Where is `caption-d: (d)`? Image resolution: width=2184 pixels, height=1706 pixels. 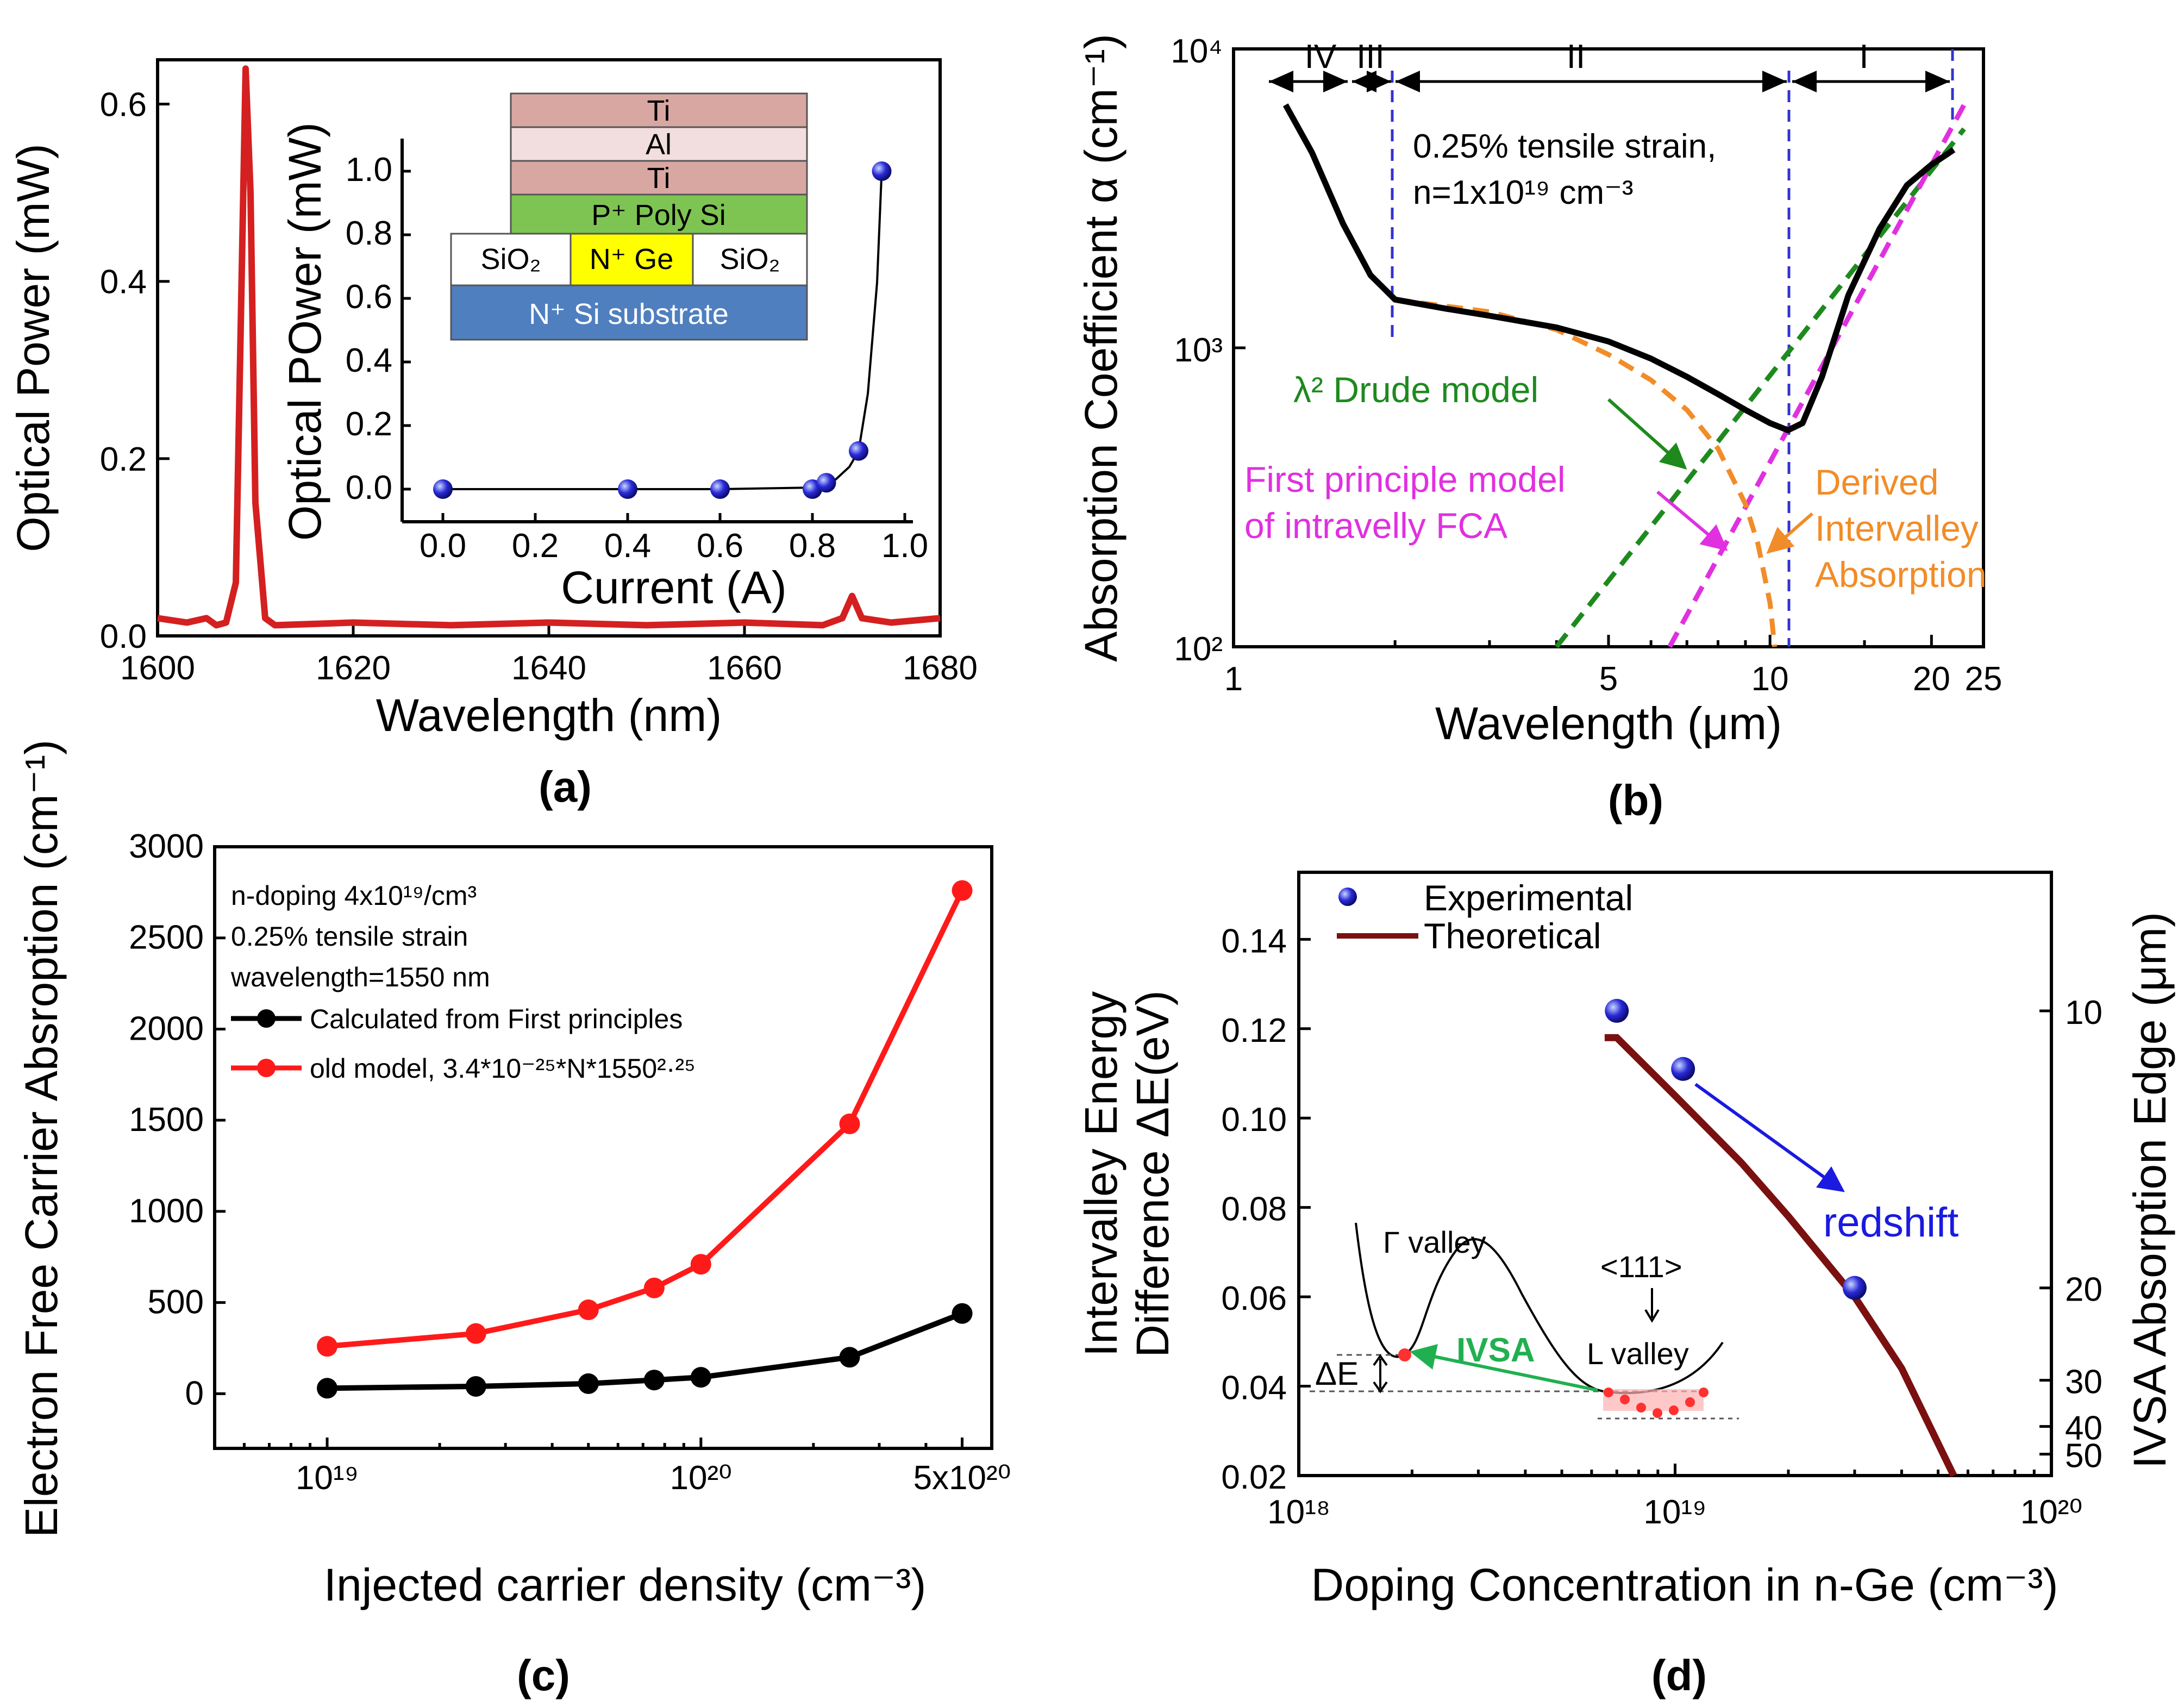
caption-d: (d) is located at coordinates (1679, 1675).